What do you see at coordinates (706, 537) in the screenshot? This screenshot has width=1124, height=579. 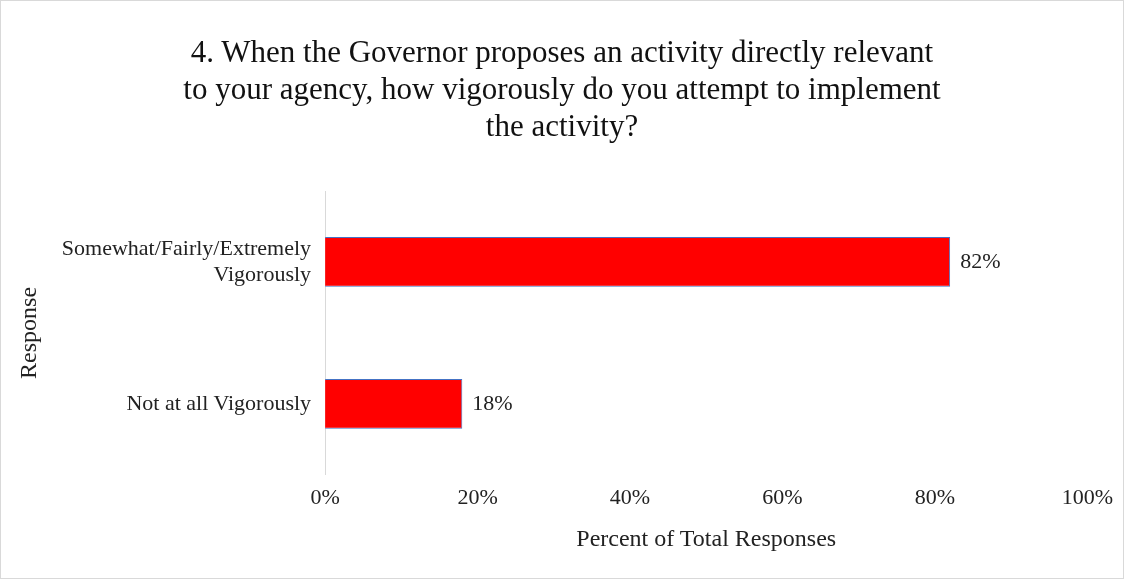 I see `x-axis-title: Percent of Total Responses` at bounding box center [706, 537].